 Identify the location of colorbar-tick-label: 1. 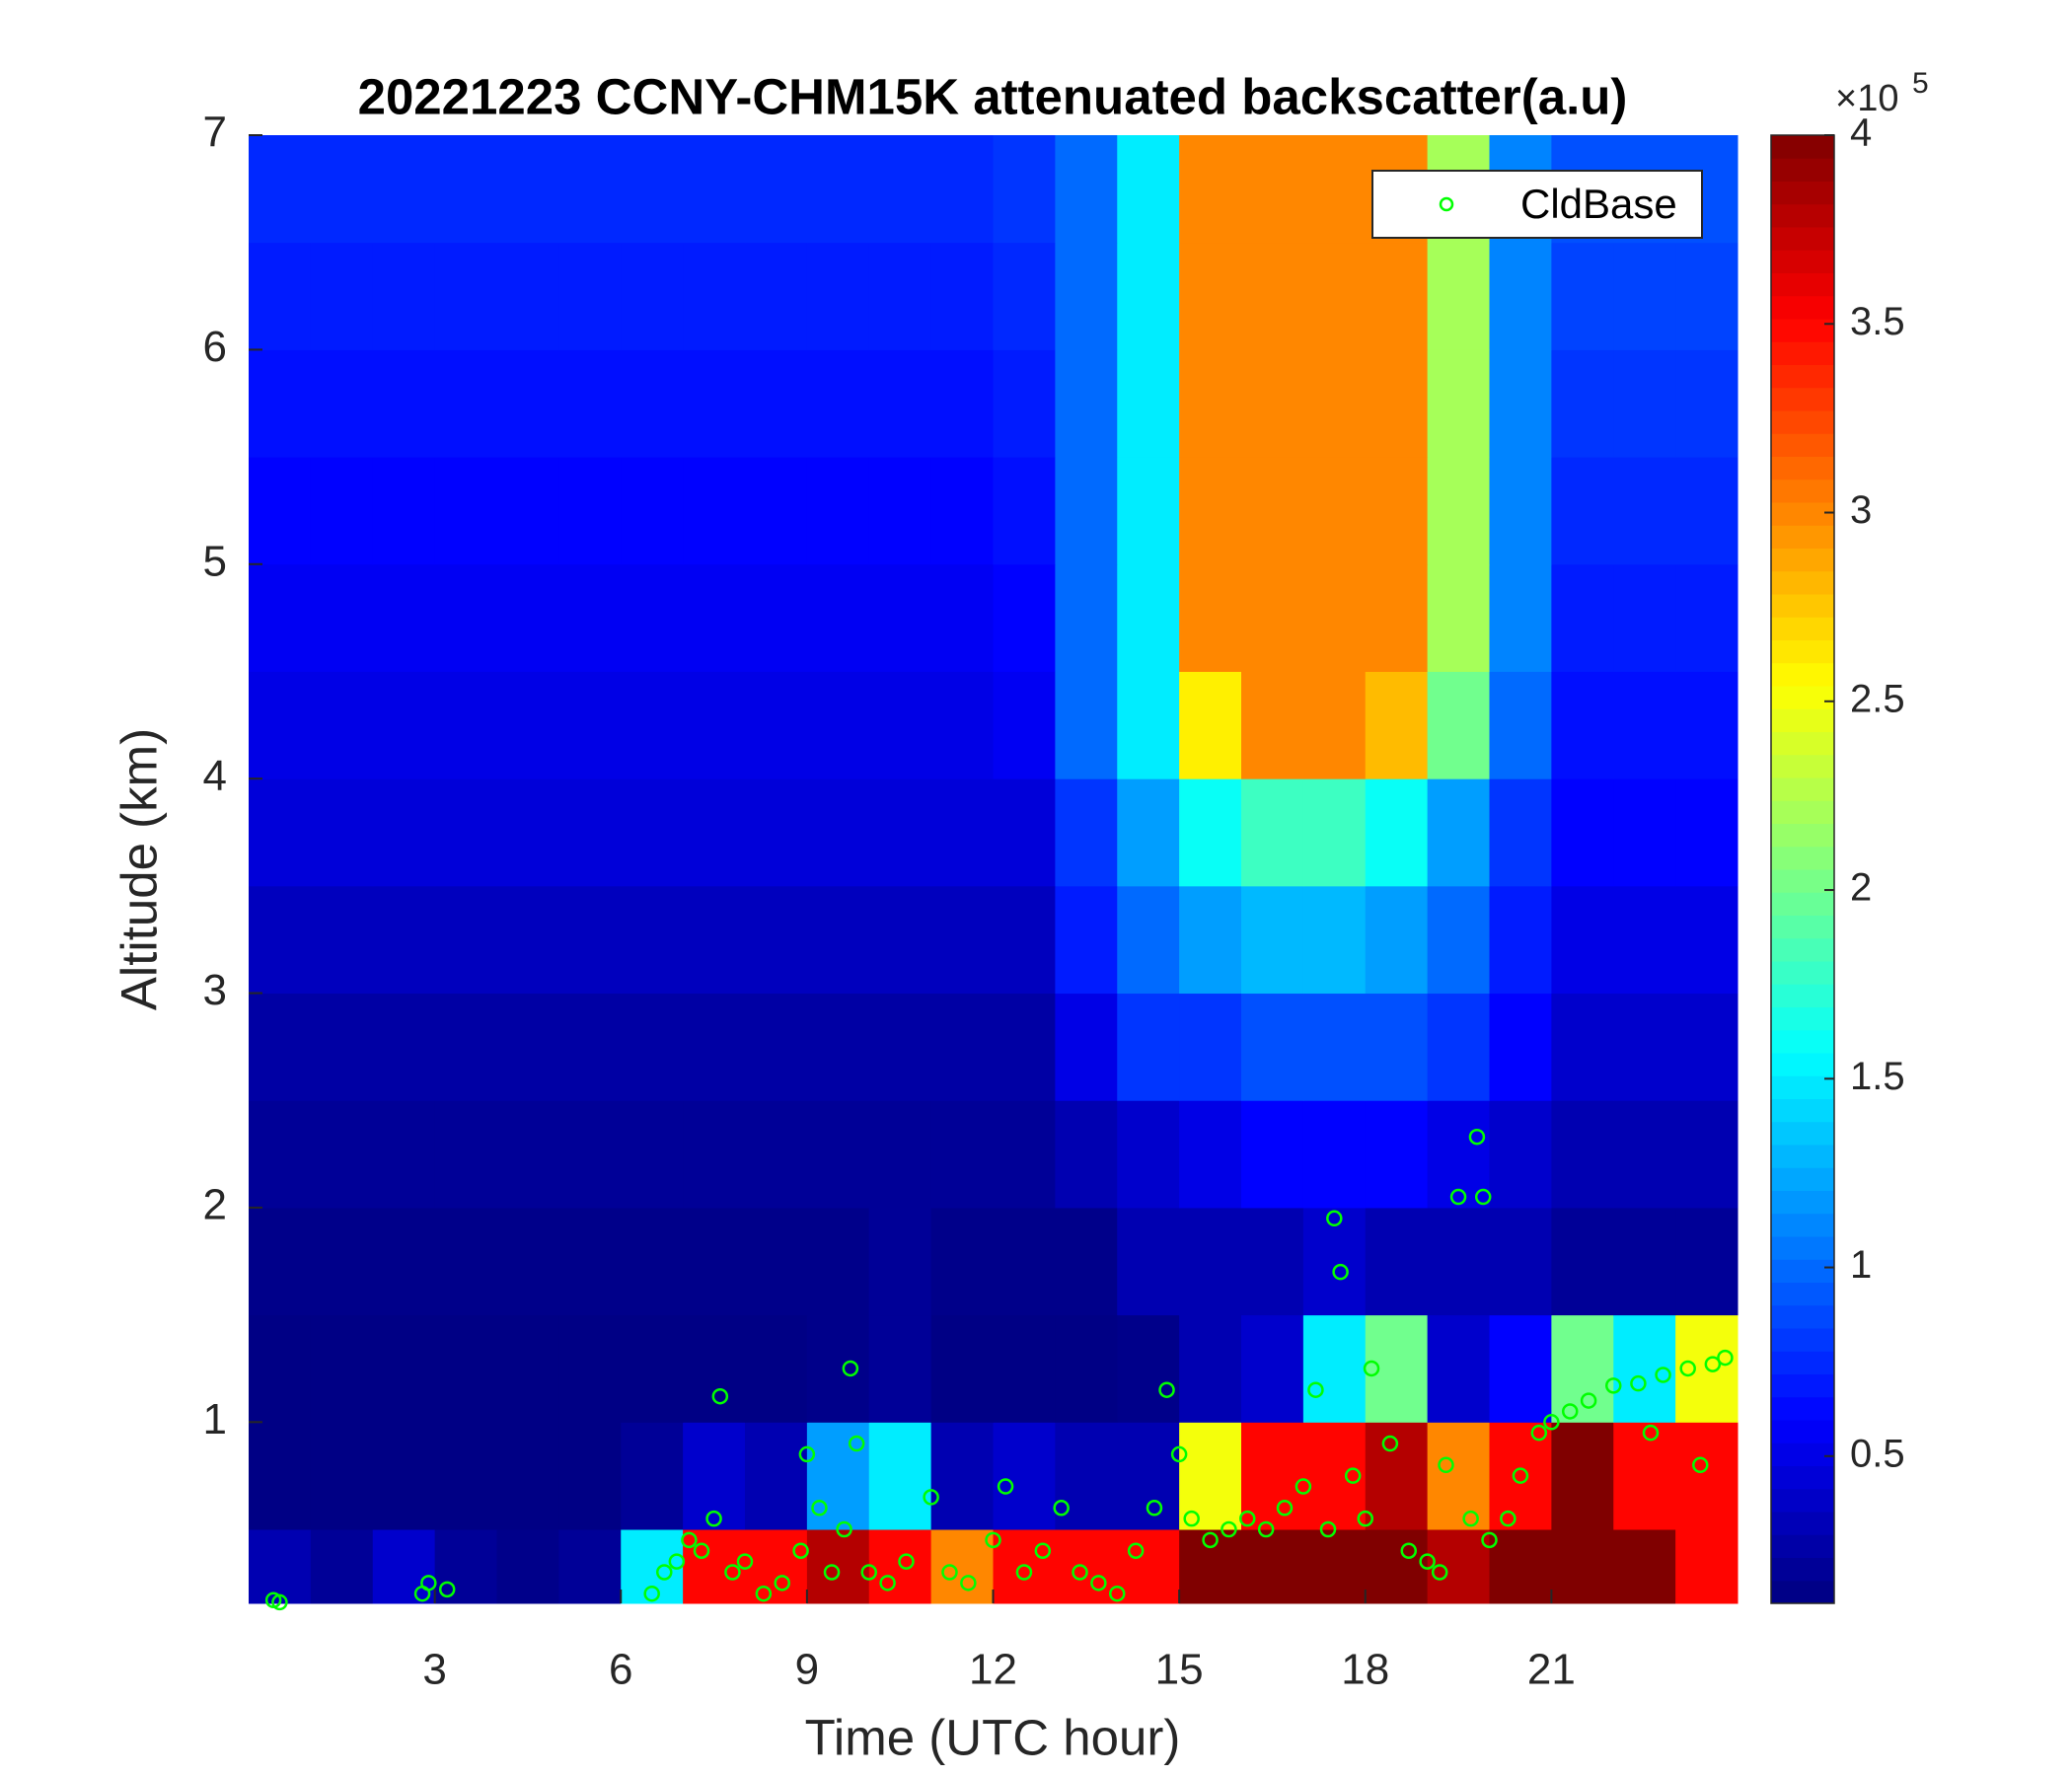
(1861, 1265).